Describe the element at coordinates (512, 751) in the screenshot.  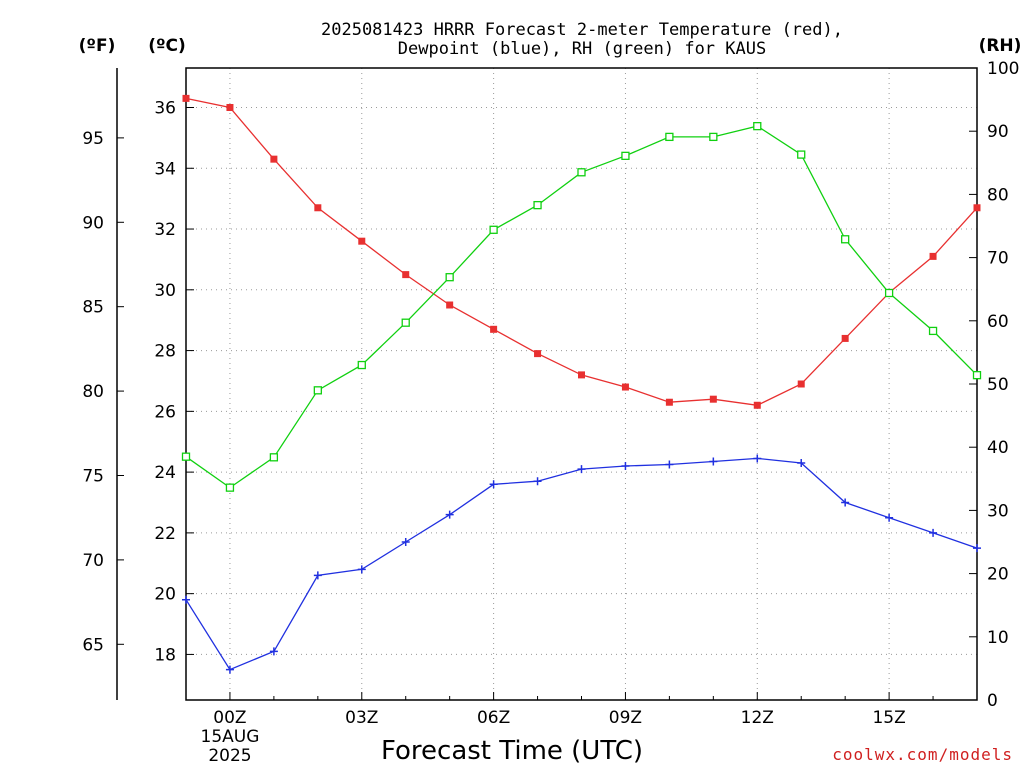
I see `x-axis-label: Forecast Time (UTC)` at that location.